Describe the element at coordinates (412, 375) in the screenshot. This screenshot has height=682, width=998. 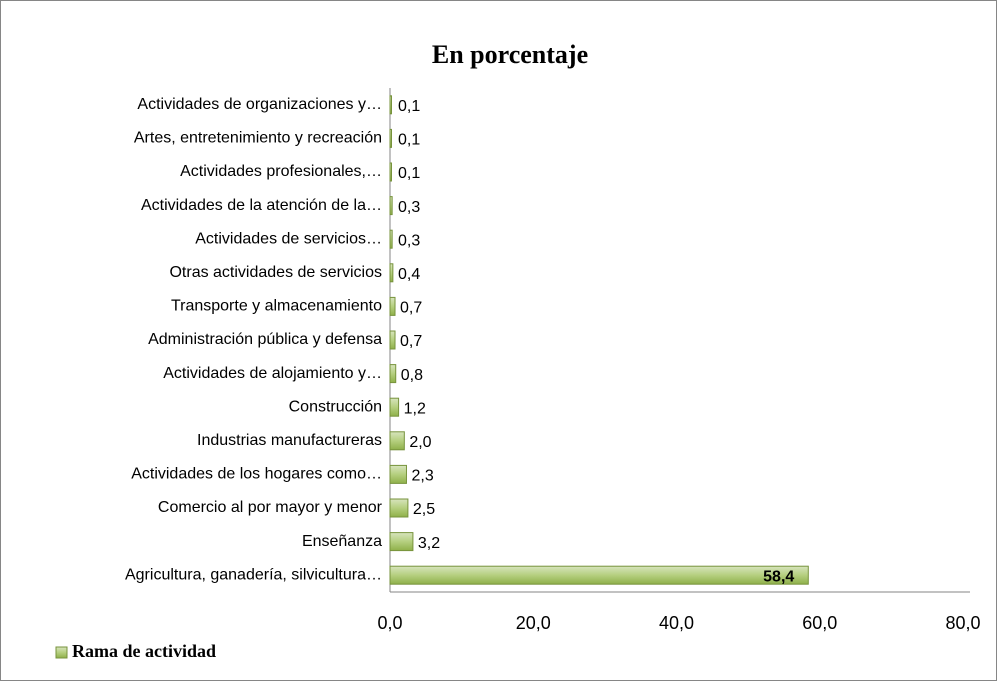
I see `data-label: 0,8` at that location.